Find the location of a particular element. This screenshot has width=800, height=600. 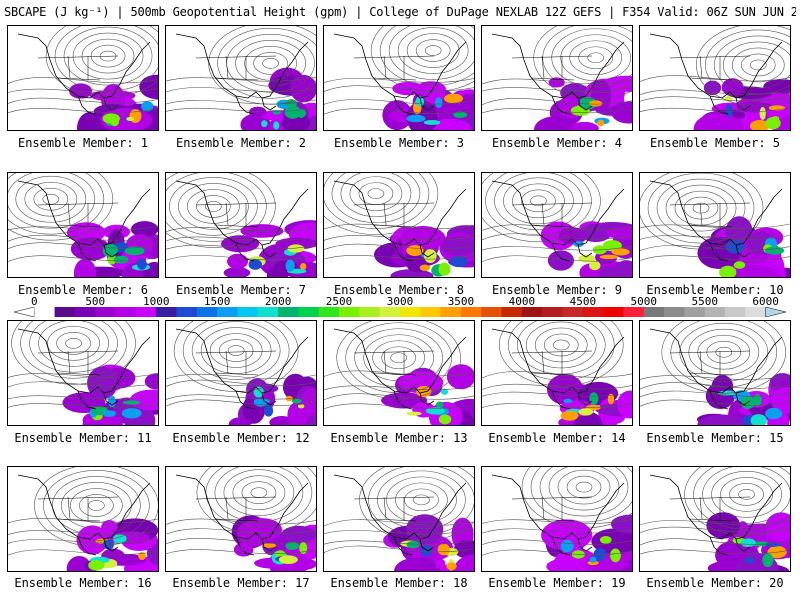

colorbar-tick-label: 1500 is located at coordinates (217, 301).